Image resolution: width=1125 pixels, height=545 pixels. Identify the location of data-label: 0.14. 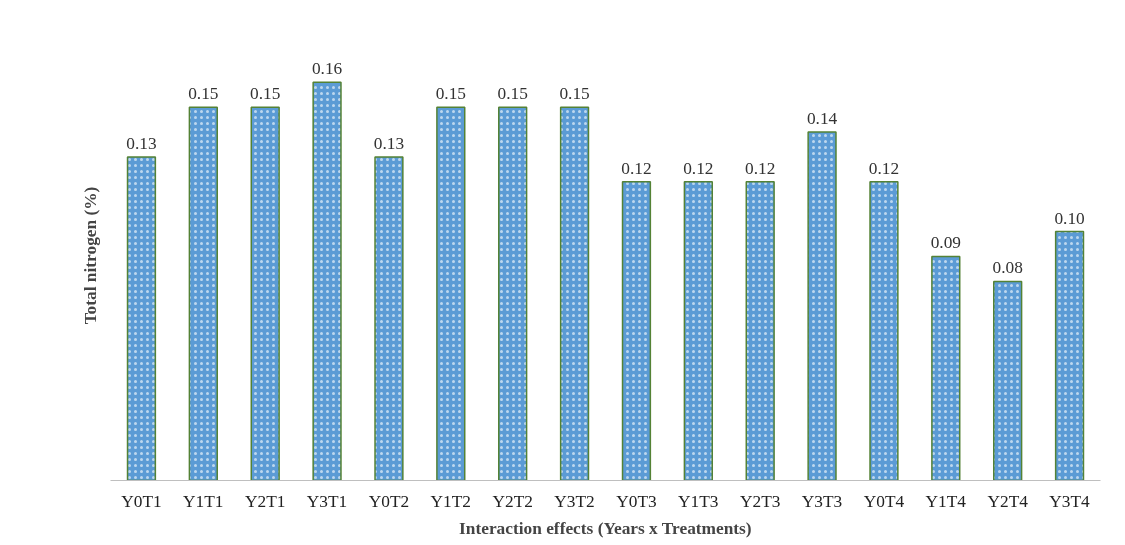
(822, 119).